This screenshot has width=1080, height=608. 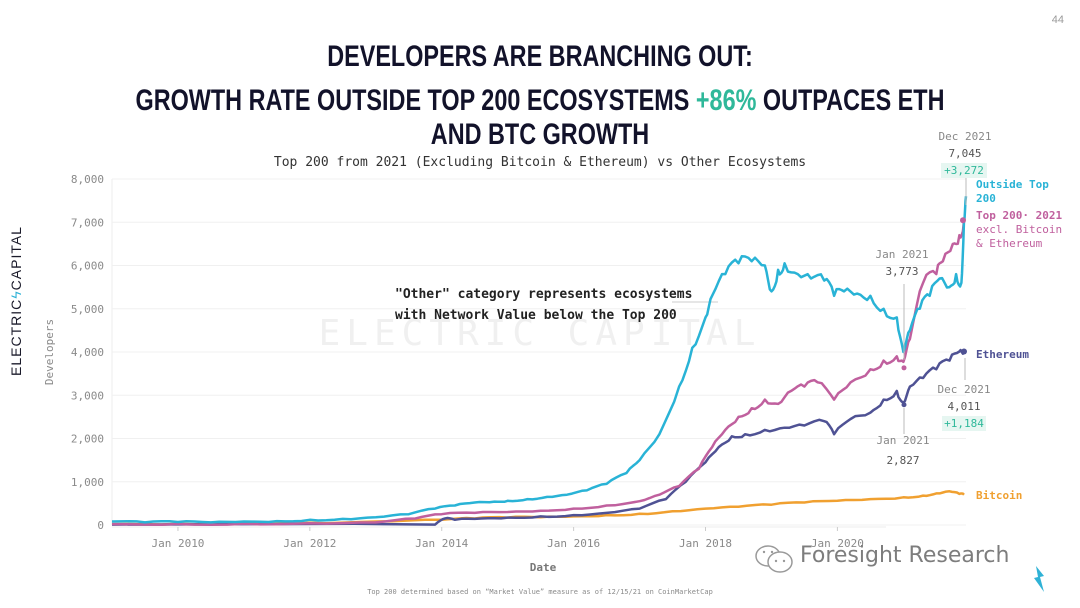 What do you see at coordinates (837, 543) in the screenshot?
I see `x-tick-label: Jan 2020` at bounding box center [837, 543].